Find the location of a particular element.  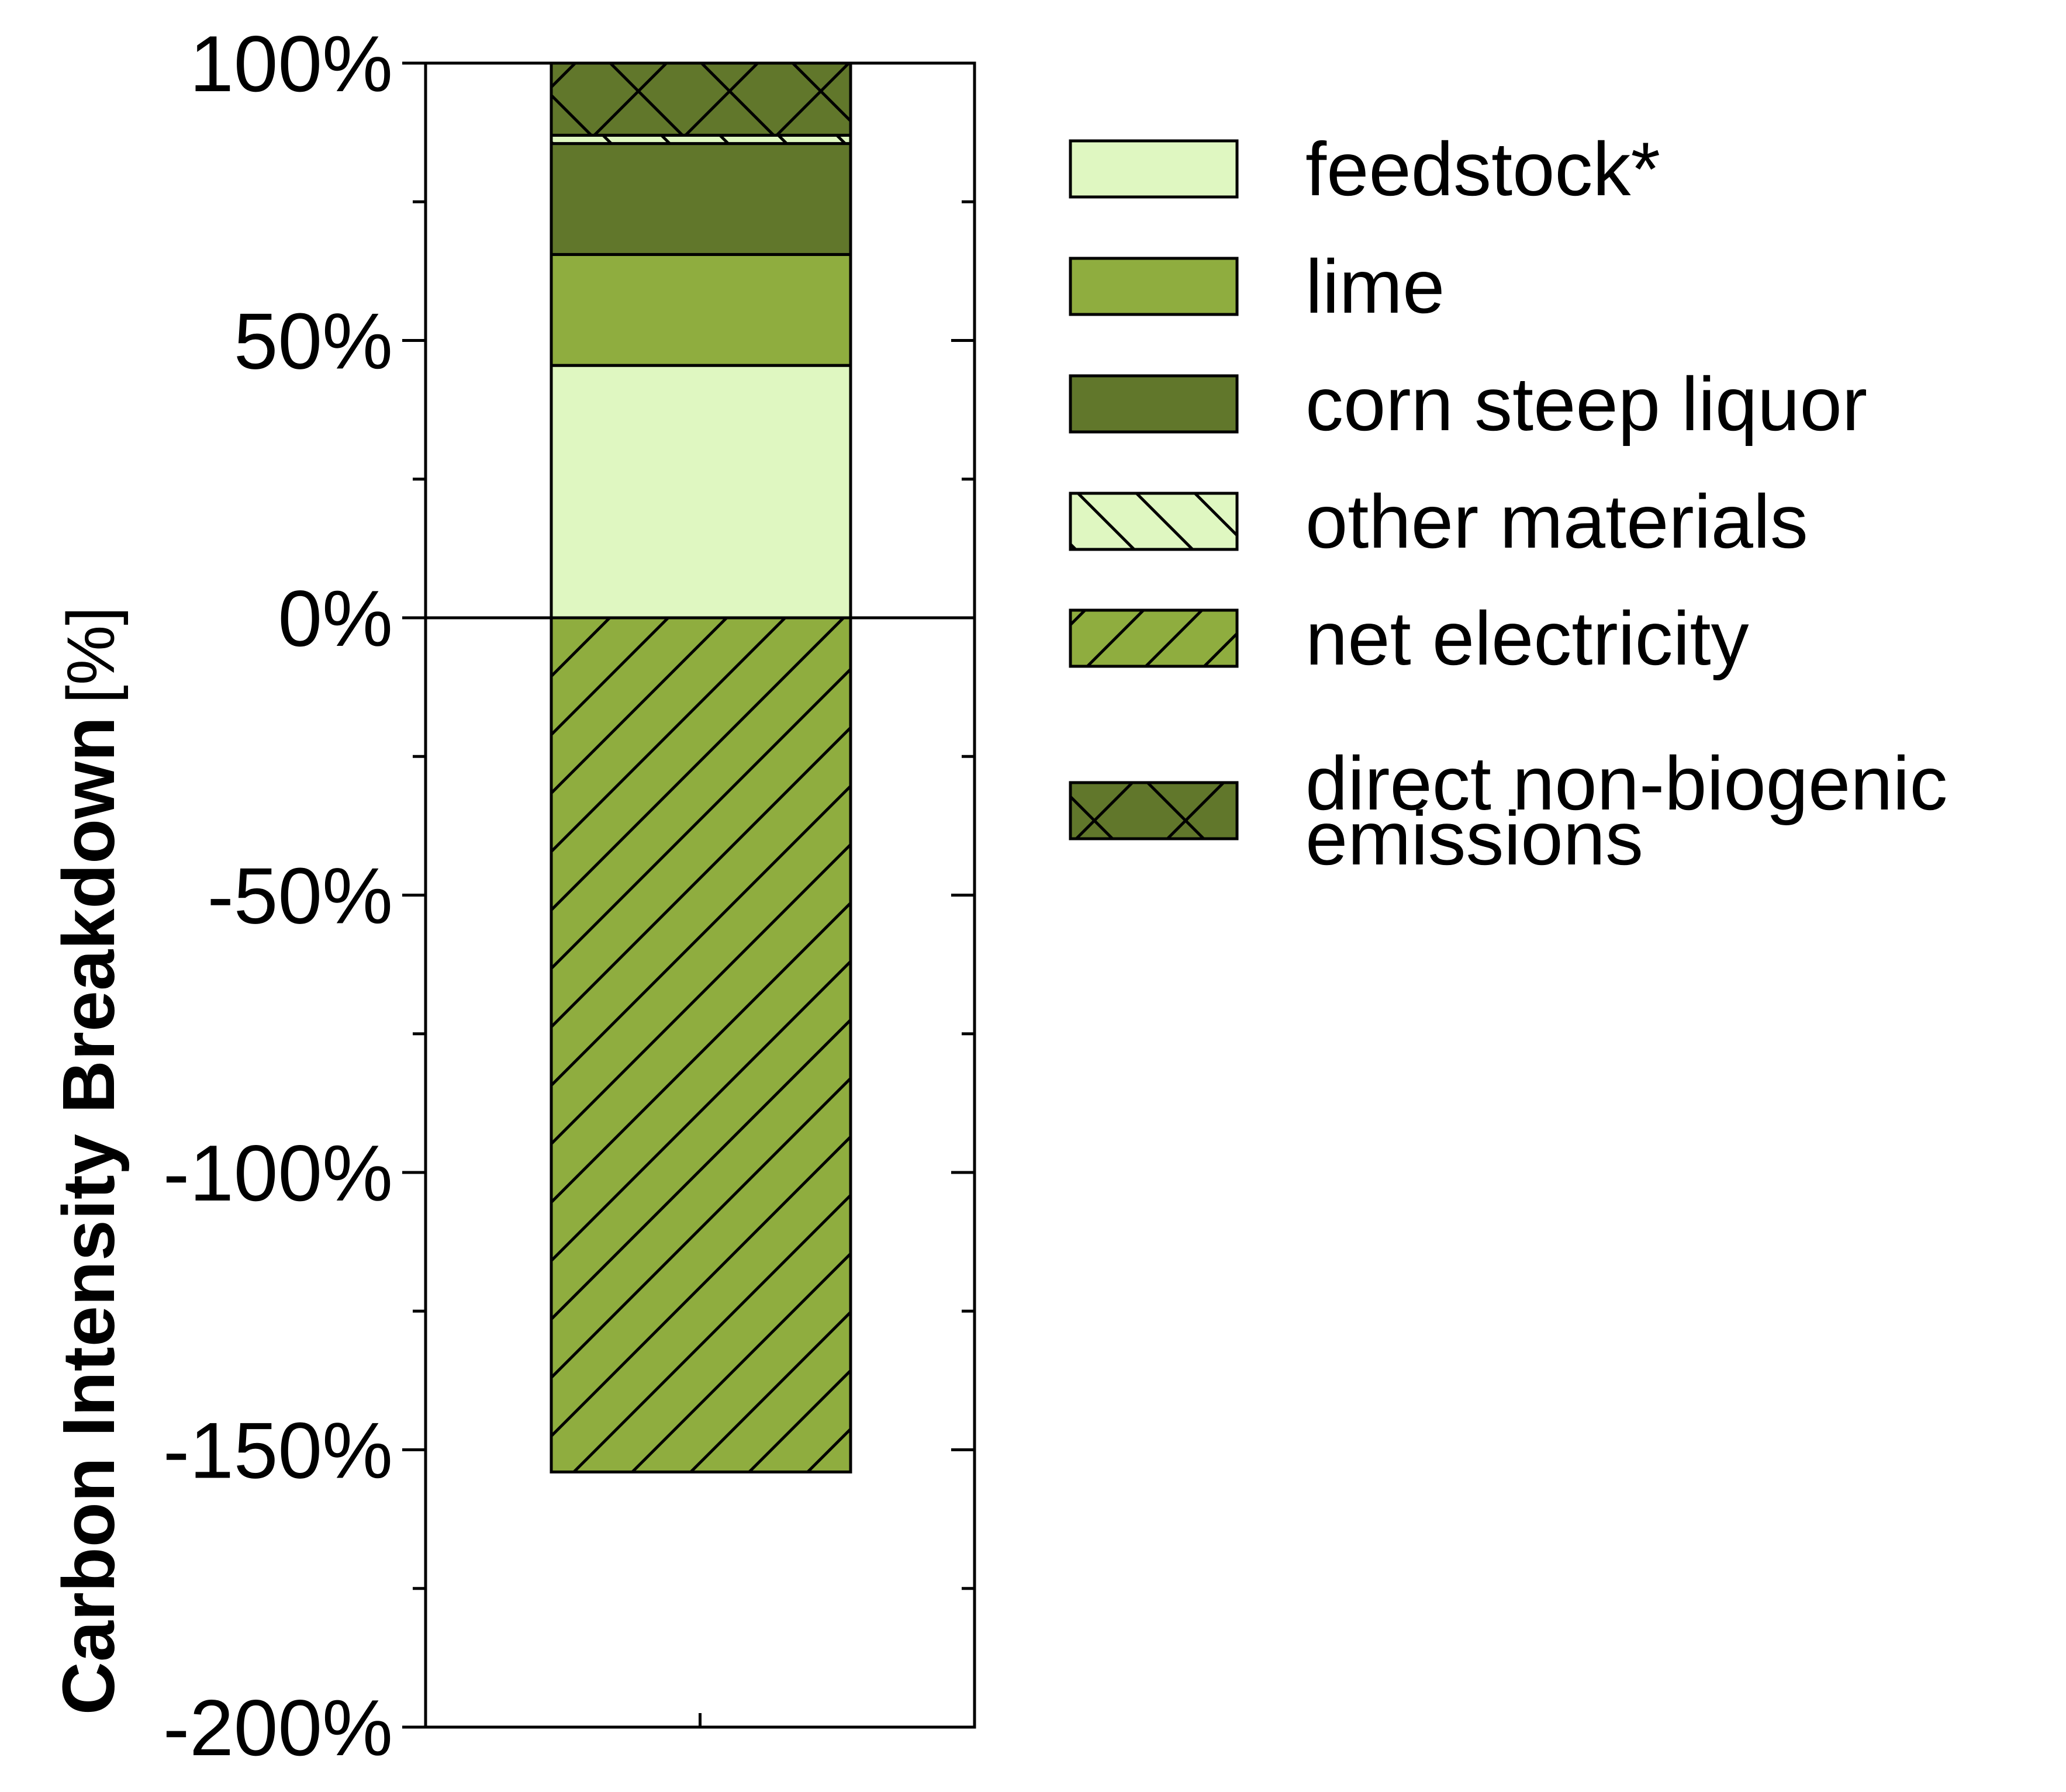

legend-label: other materials is located at coordinates (1556, 521).